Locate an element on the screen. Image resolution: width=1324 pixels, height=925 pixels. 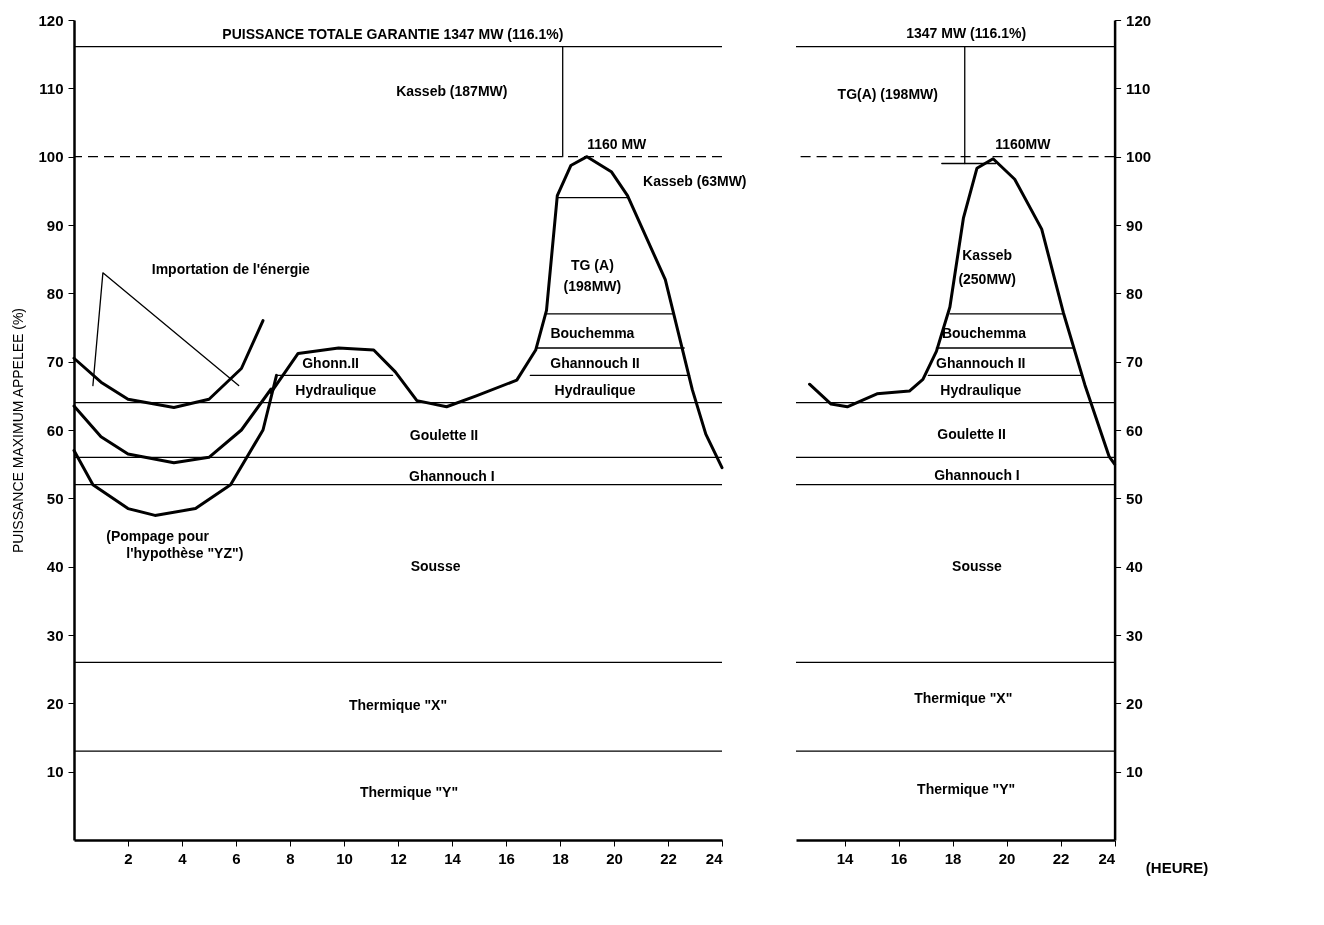
annotation: (250MW) is located at coordinates (987, 278).